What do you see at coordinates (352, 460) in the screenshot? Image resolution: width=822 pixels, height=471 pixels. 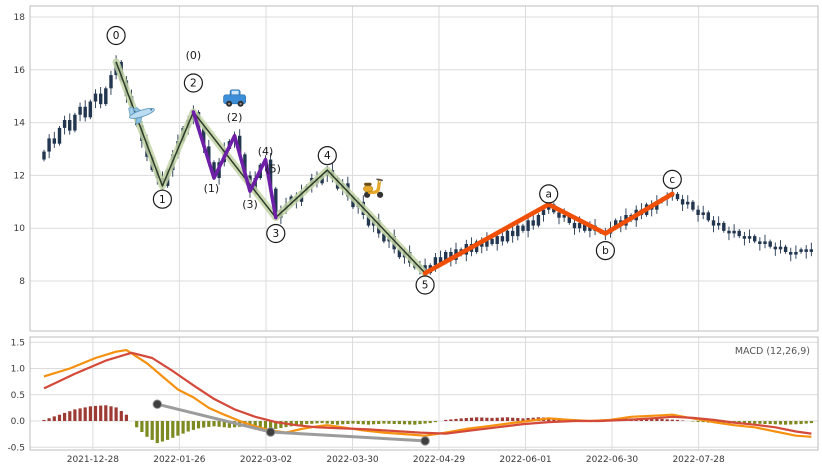 I see `date-tick-label: 2022-03-30` at bounding box center [352, 460].